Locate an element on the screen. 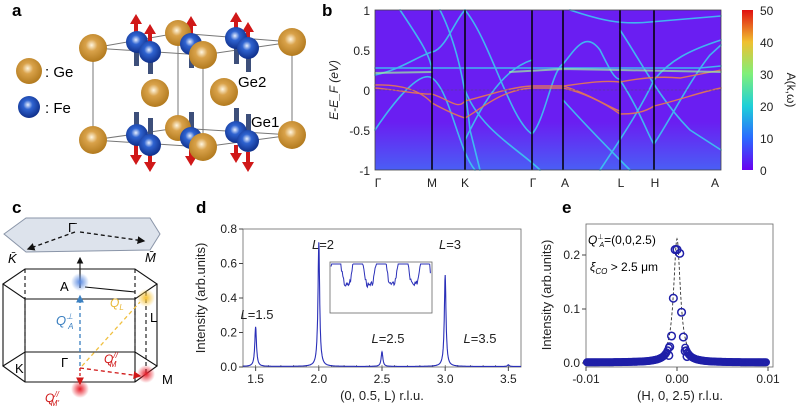 This screenshot has height=406, width=797. gamma-point-label: Γ is located at coordinates (64, 362).